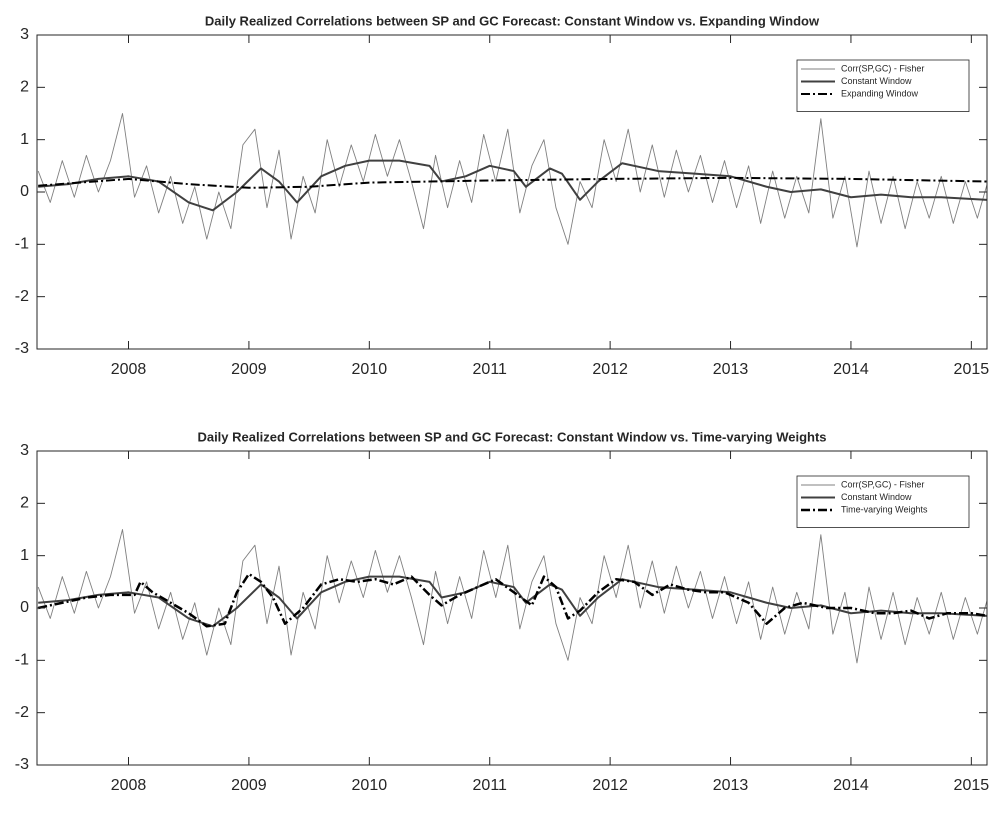  What do you see at coordinates (880, 93) in the screenshot?
I see `legend-label: Expanding Window` at bounding box center [880, 93].